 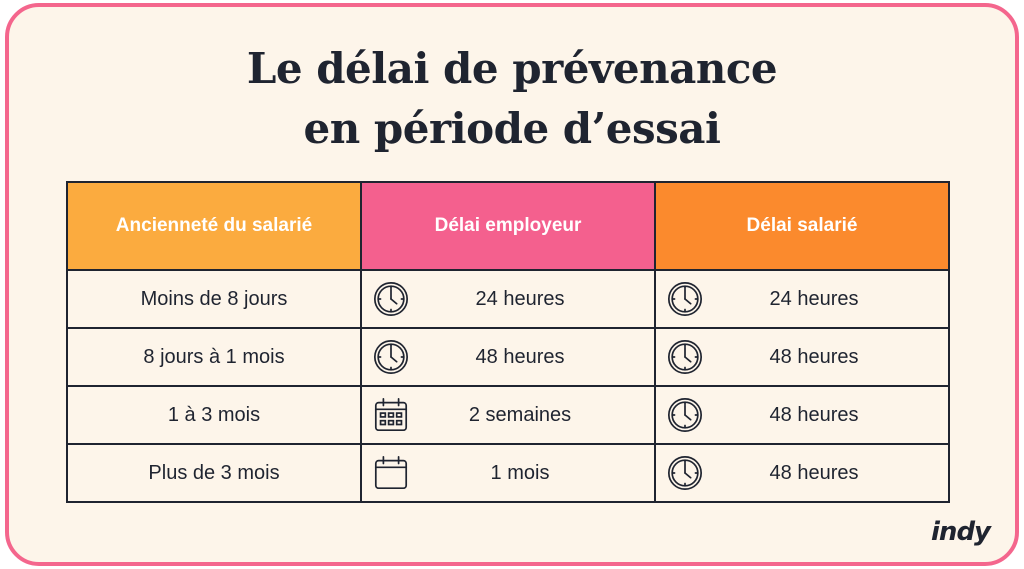 I want to click on header-delai-salarie: Délai salarié, so click(x=802, y=226).